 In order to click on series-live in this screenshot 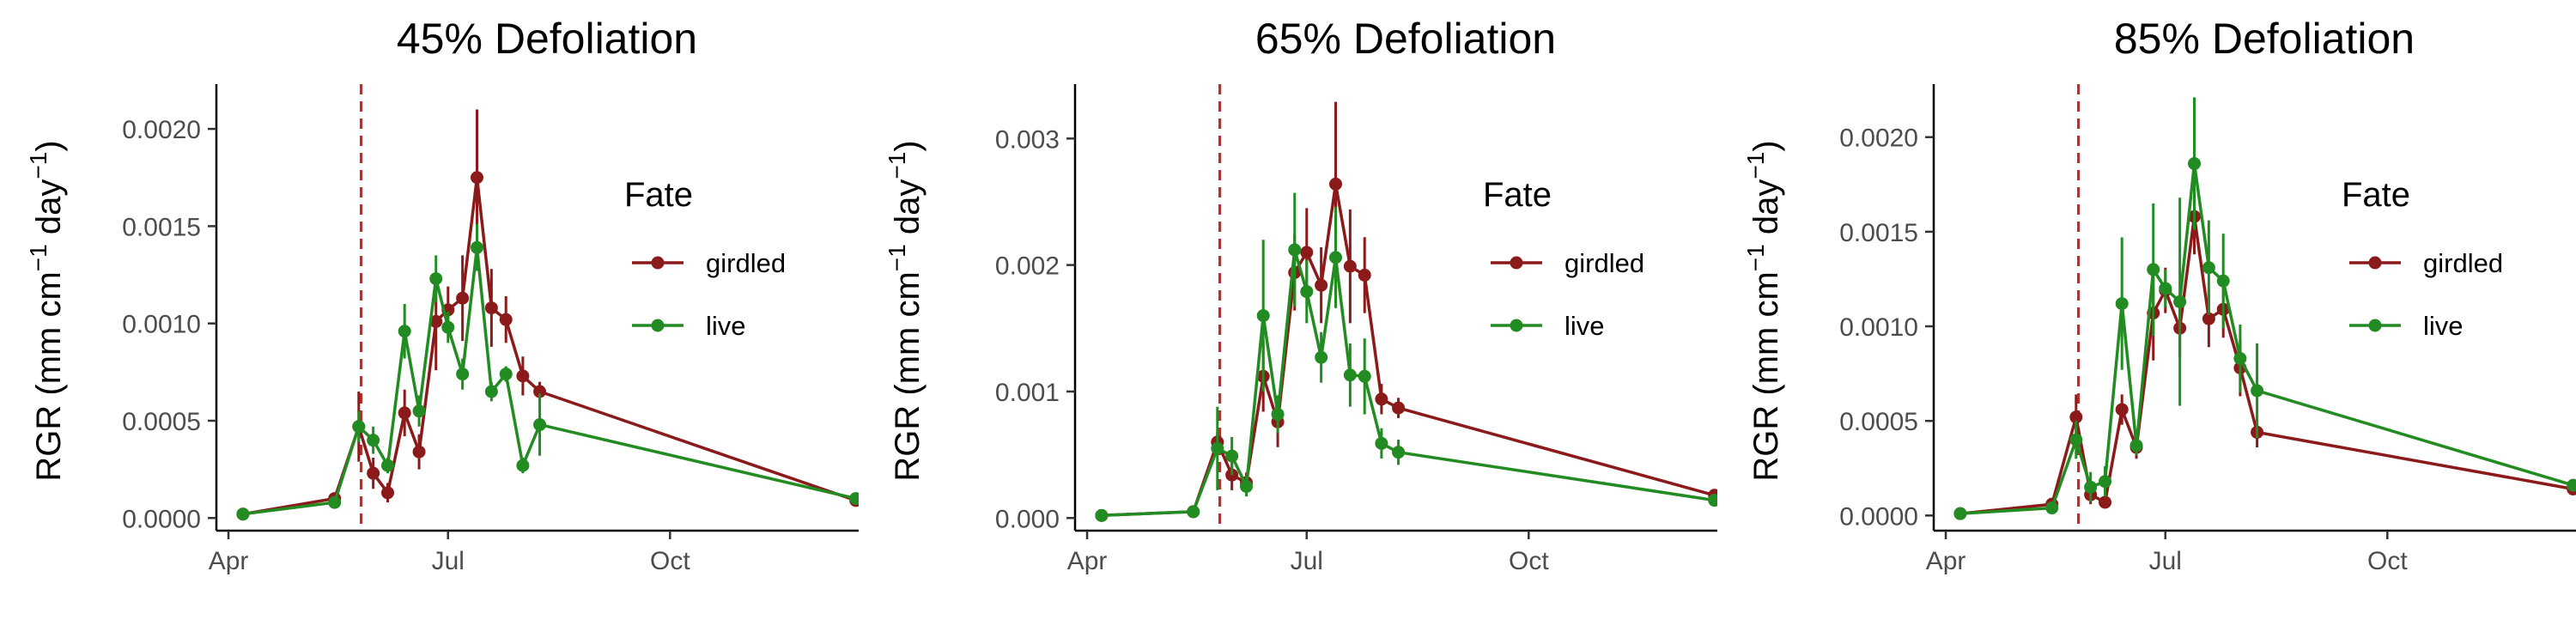, I will do `click(547, 372)`.